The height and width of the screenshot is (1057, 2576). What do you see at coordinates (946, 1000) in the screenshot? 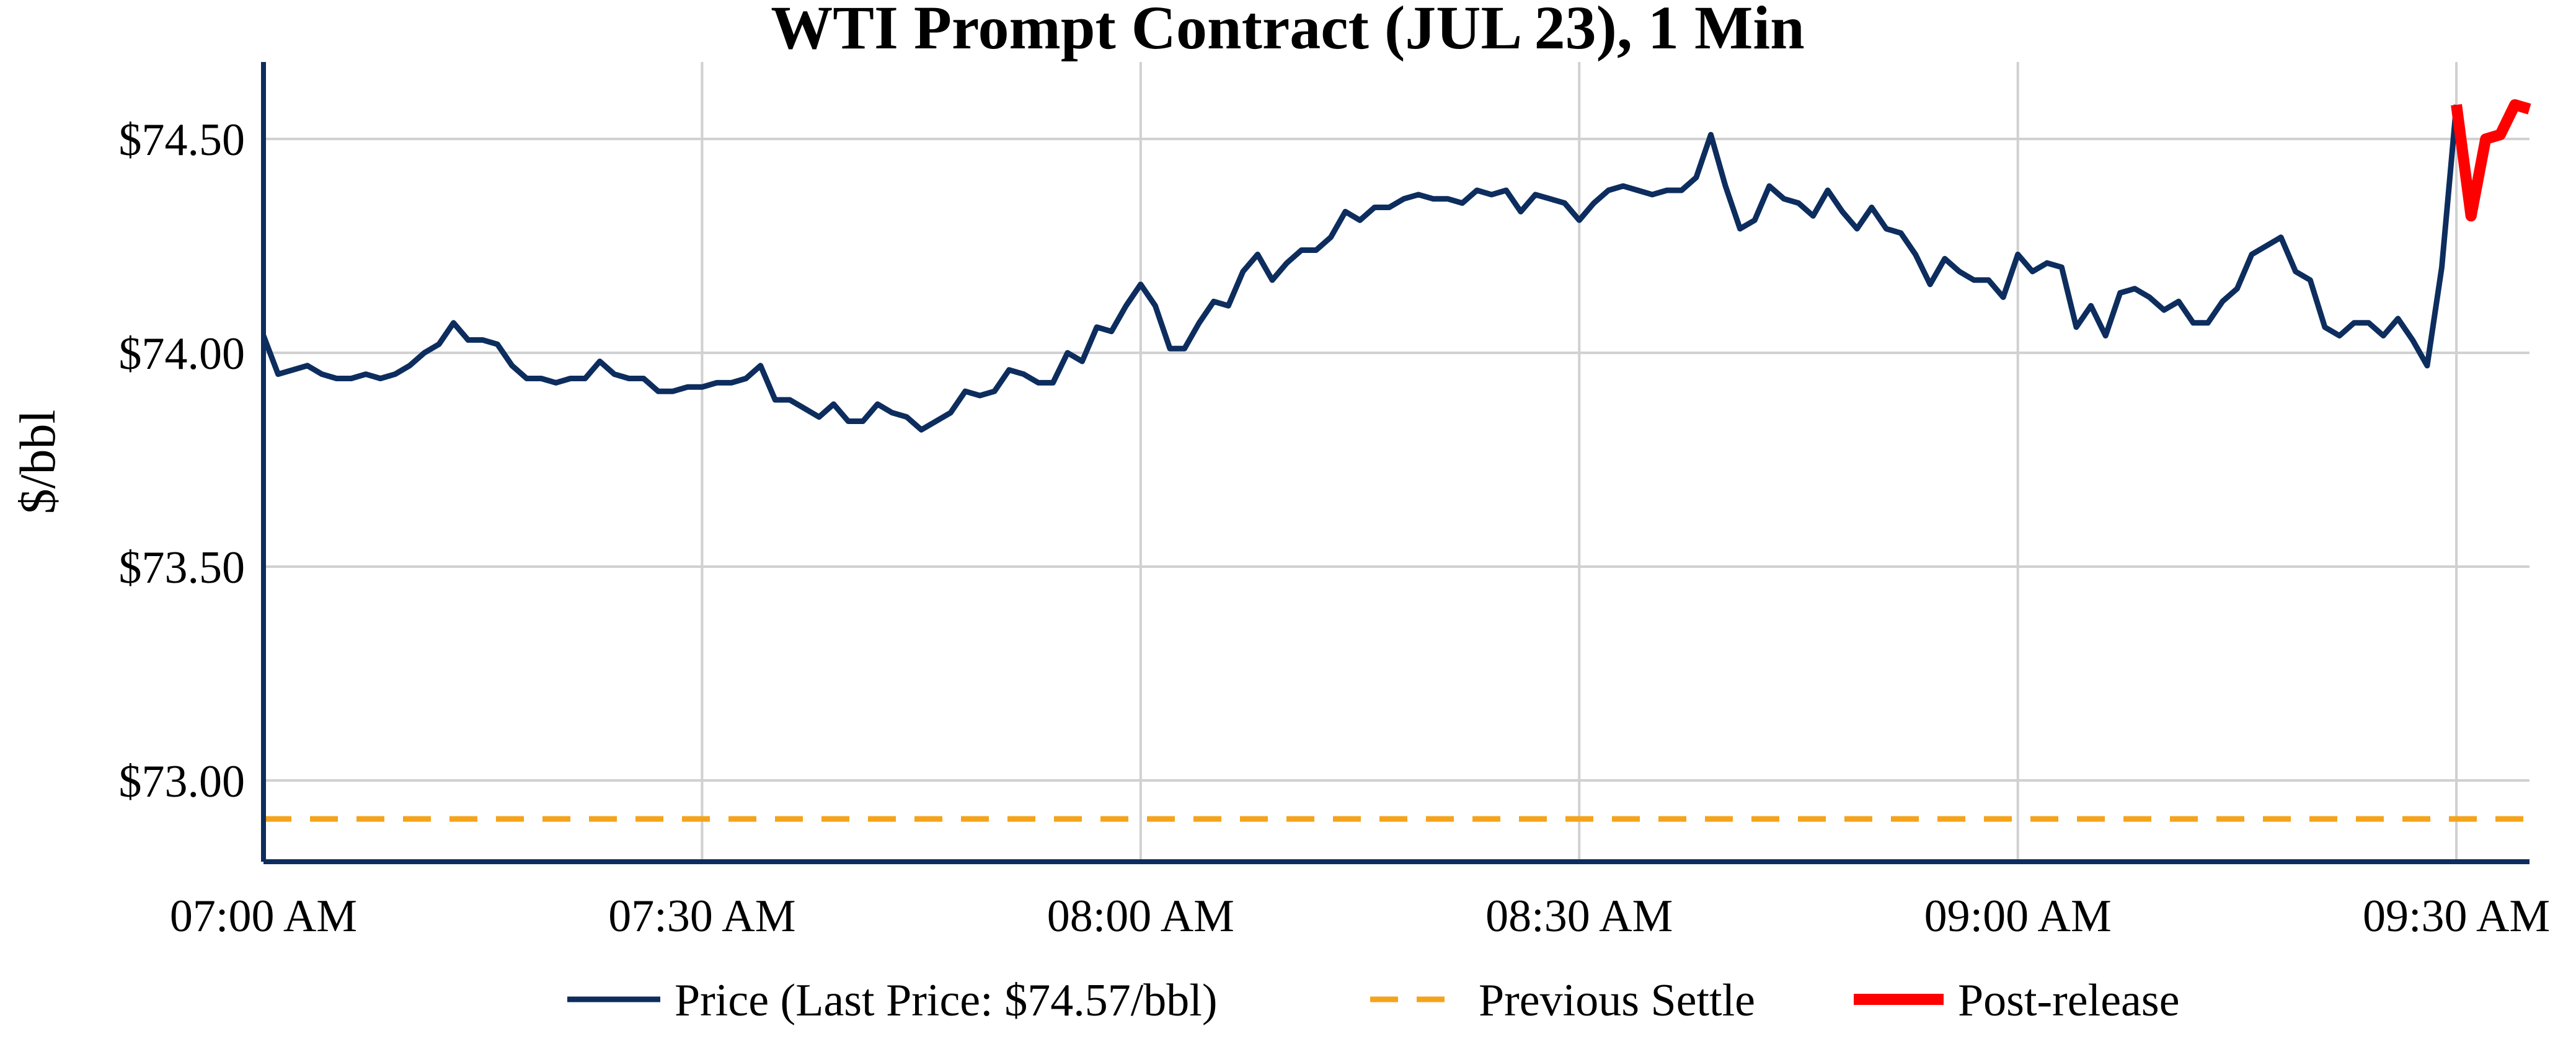
I see `legend-label: Price (Last Price: $74.57/bbl)` at bounding box center [946, 1000].